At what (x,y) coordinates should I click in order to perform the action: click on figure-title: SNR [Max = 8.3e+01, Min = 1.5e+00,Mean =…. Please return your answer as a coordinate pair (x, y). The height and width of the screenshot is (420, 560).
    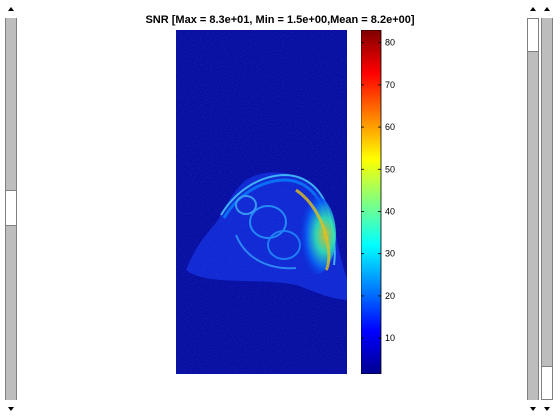
    Looking at the image, I should click on (280, 20).